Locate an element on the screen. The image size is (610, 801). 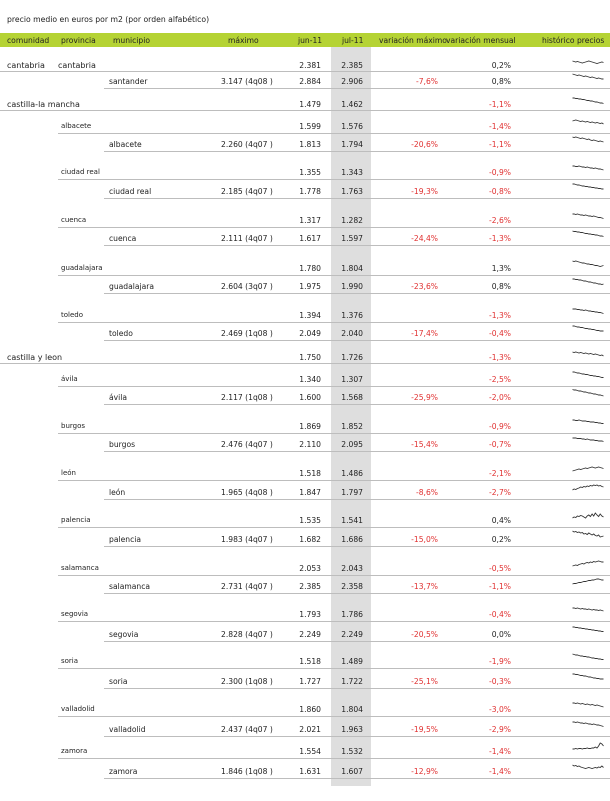
cell-var-mensual: -3,0% is located at coordinates (499, 709).